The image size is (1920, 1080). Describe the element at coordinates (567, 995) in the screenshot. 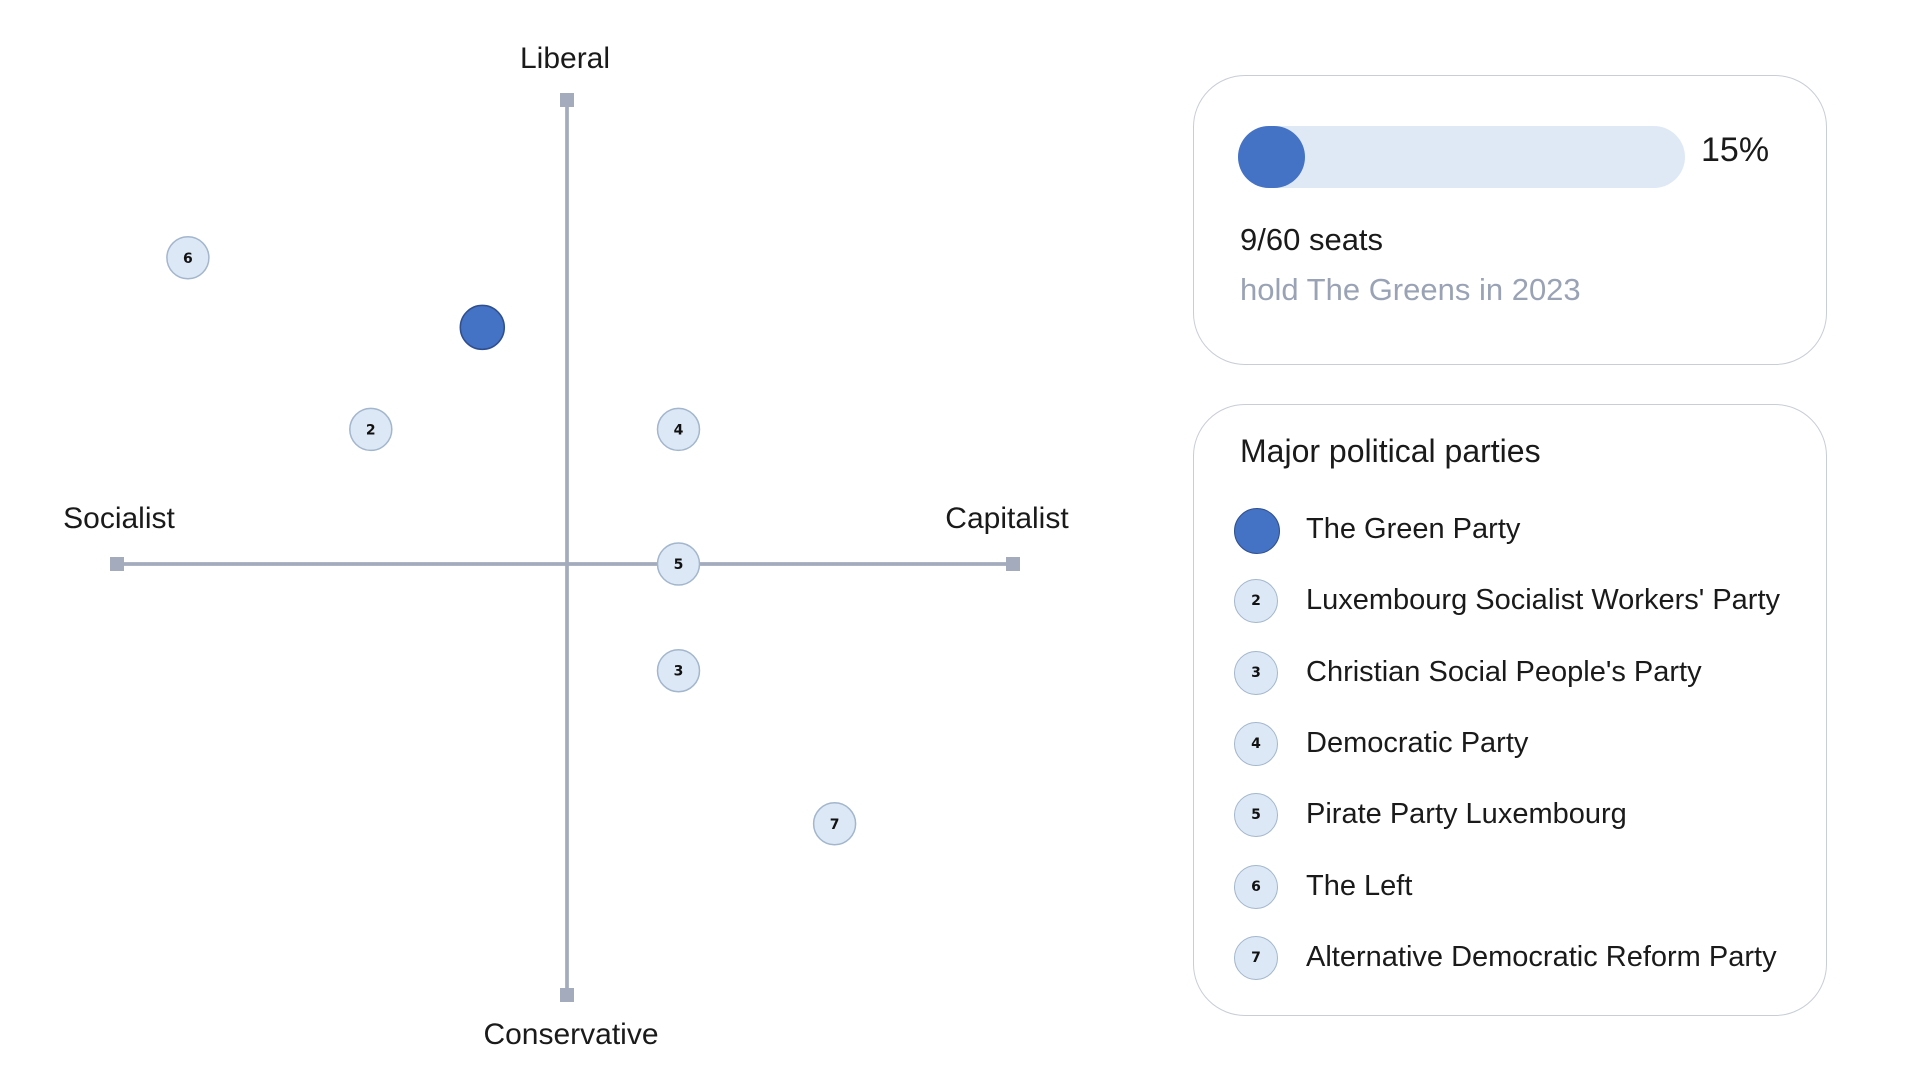

I see `y-axis-bottom-cap` at that location.